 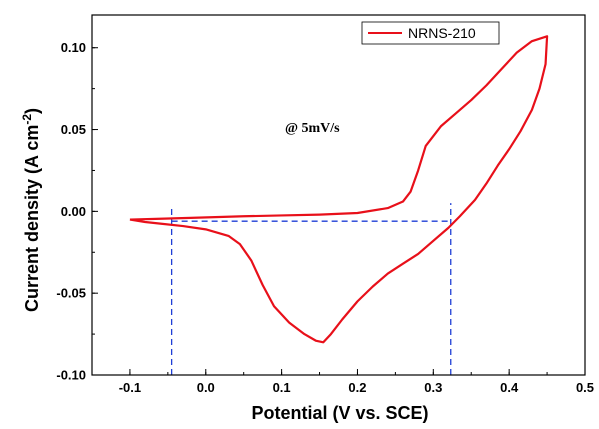 I want to click on y-axis-title: Current density (A cm-2), so click(x=31, y=210).